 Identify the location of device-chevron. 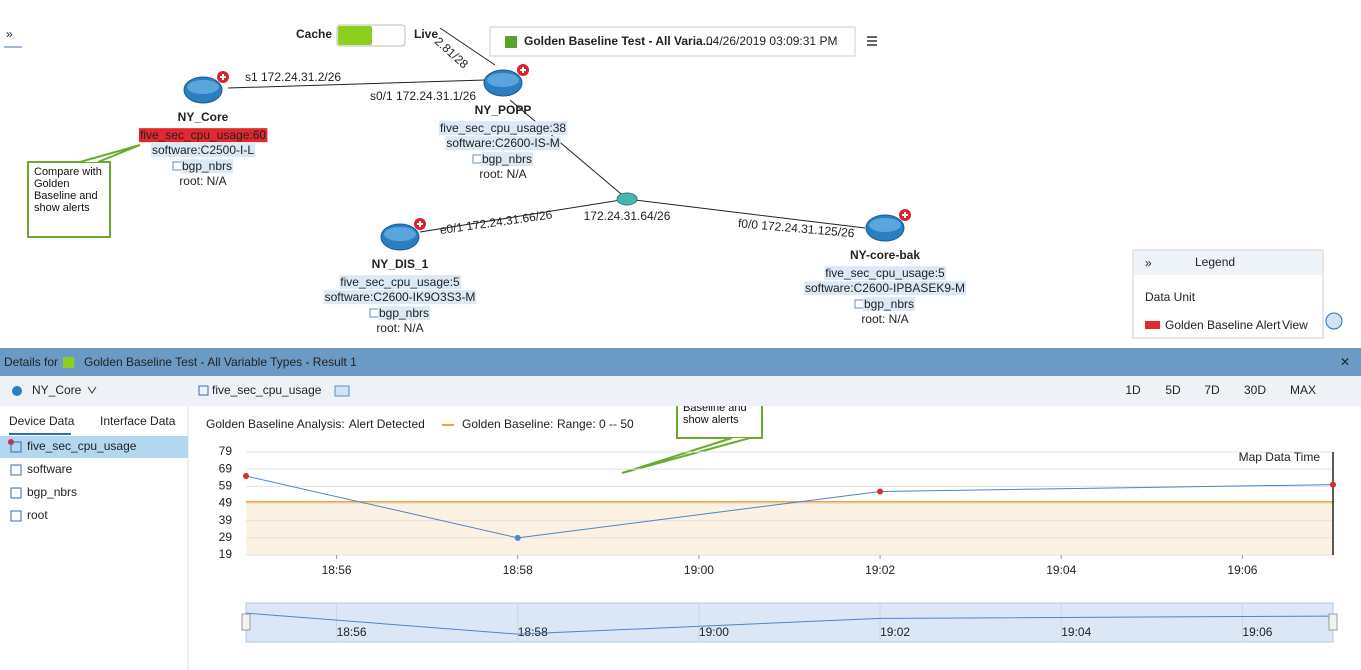
(92, 390).